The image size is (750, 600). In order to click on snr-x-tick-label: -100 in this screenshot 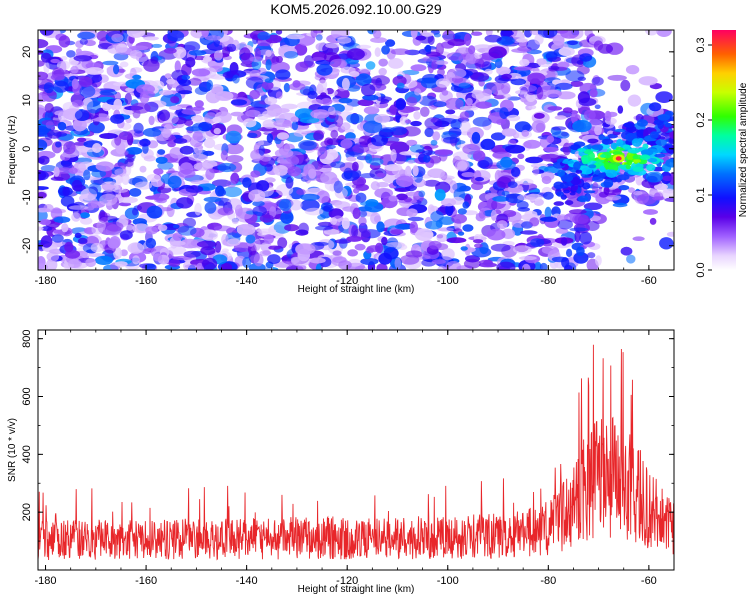, I will do `click(448, 581)`.